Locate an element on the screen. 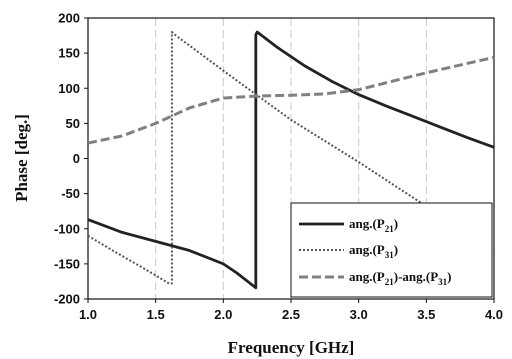 This screenshot has height=359, width=512. x-tick-label: 1.0 is located at coordinates (88, 314).